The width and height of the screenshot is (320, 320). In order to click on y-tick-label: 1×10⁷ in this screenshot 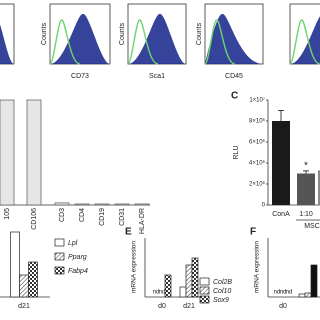, I will do `click(257, 100)`.